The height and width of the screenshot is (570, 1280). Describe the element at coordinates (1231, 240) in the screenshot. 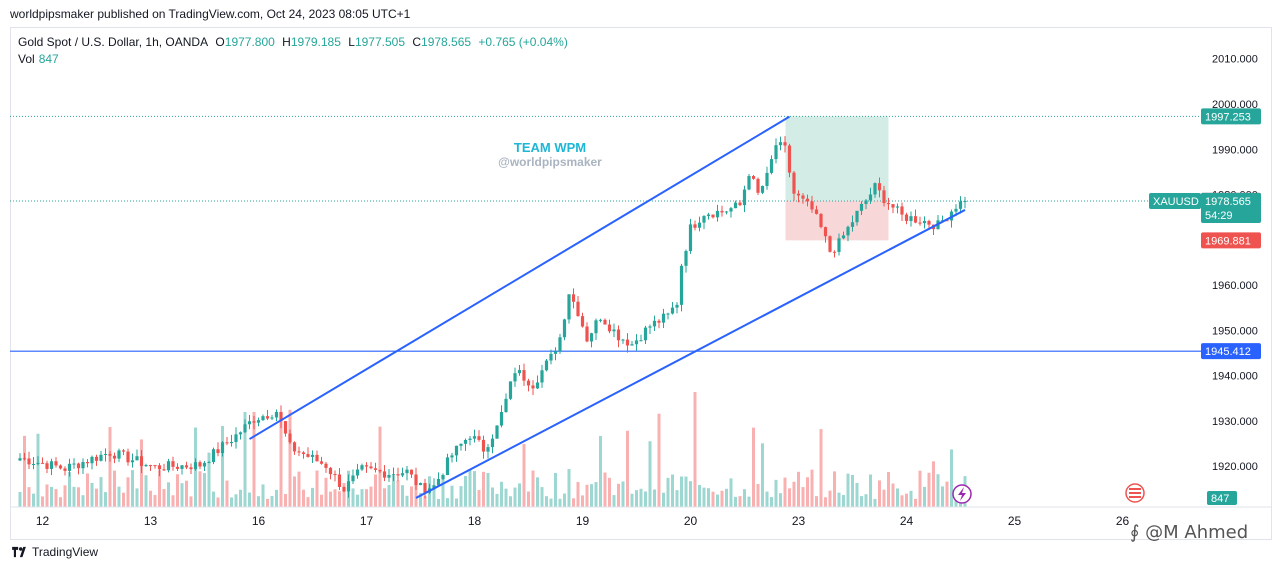

I see `stop-price-tag-bg` at that location.